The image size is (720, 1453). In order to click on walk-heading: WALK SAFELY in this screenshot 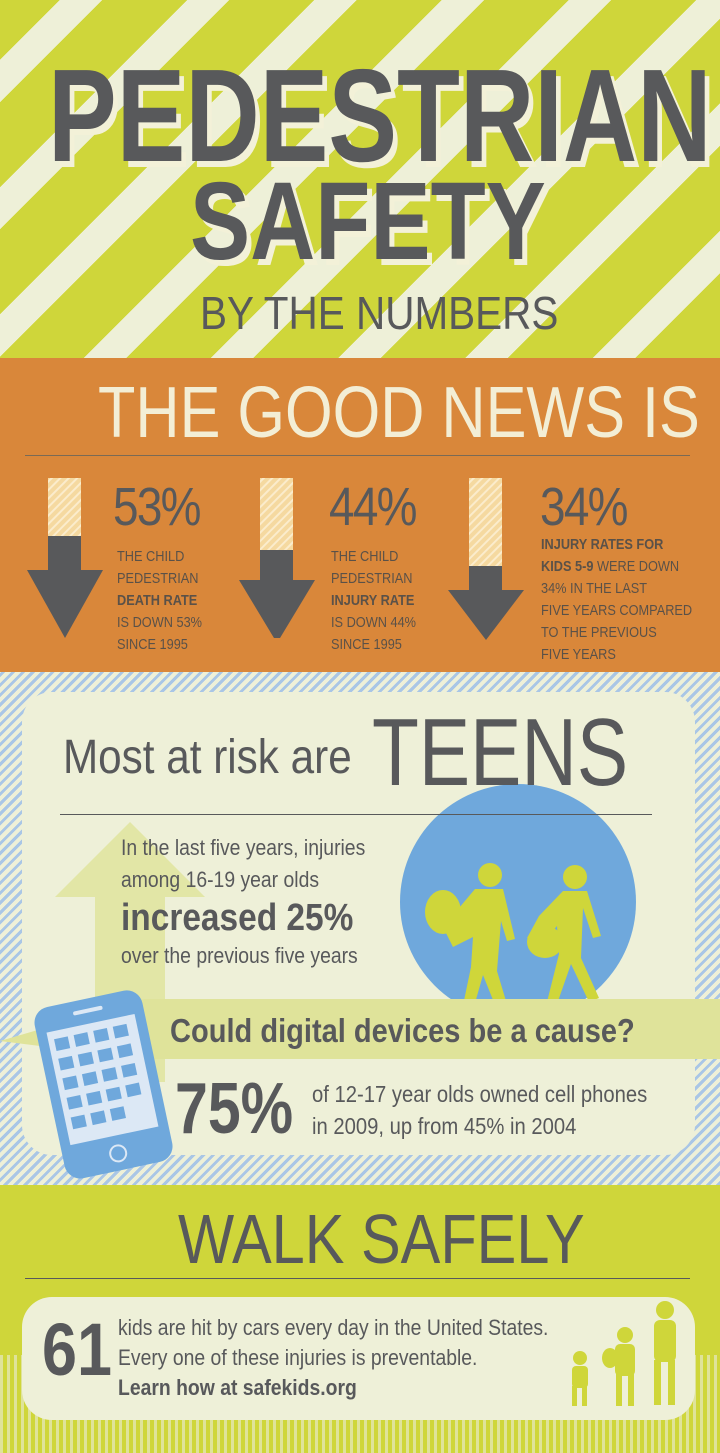, I will do `click(381, 1239)`.